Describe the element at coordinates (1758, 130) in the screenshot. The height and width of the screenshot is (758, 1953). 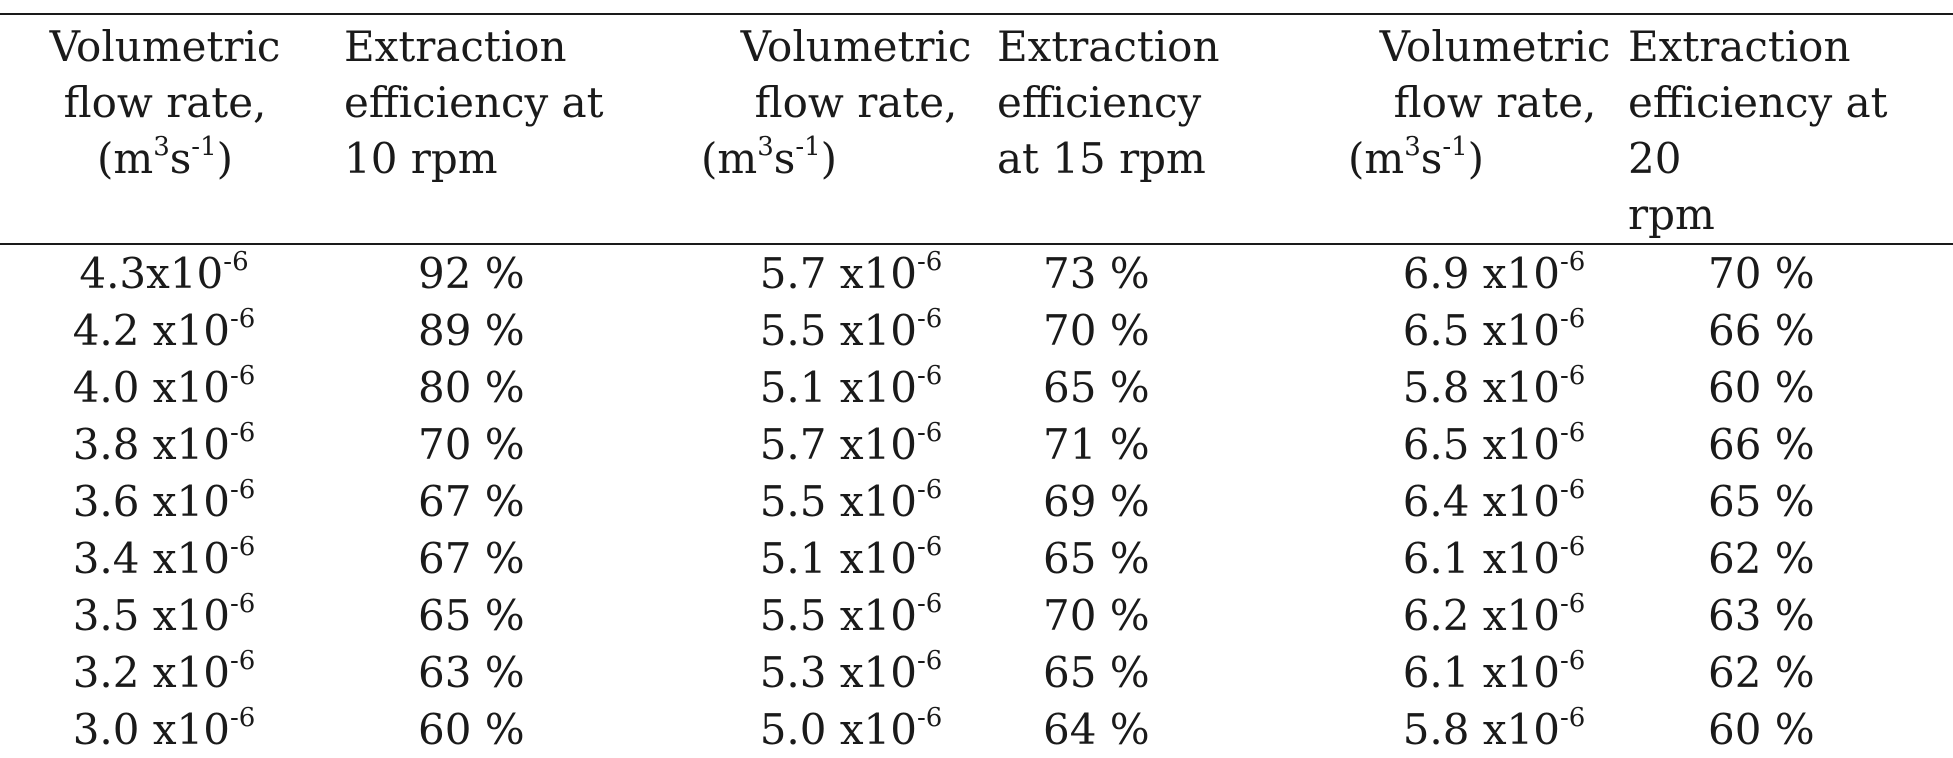
I see `header-line: efficiency at 20` at that location.